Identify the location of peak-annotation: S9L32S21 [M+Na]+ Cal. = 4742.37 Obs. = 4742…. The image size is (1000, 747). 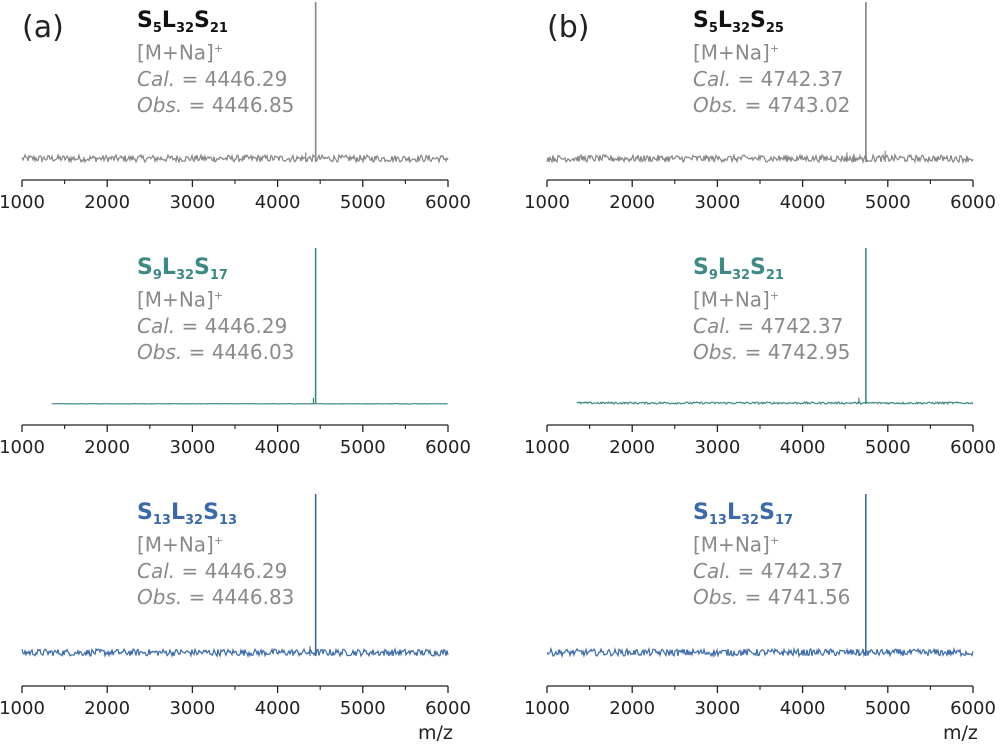
(771, 310).